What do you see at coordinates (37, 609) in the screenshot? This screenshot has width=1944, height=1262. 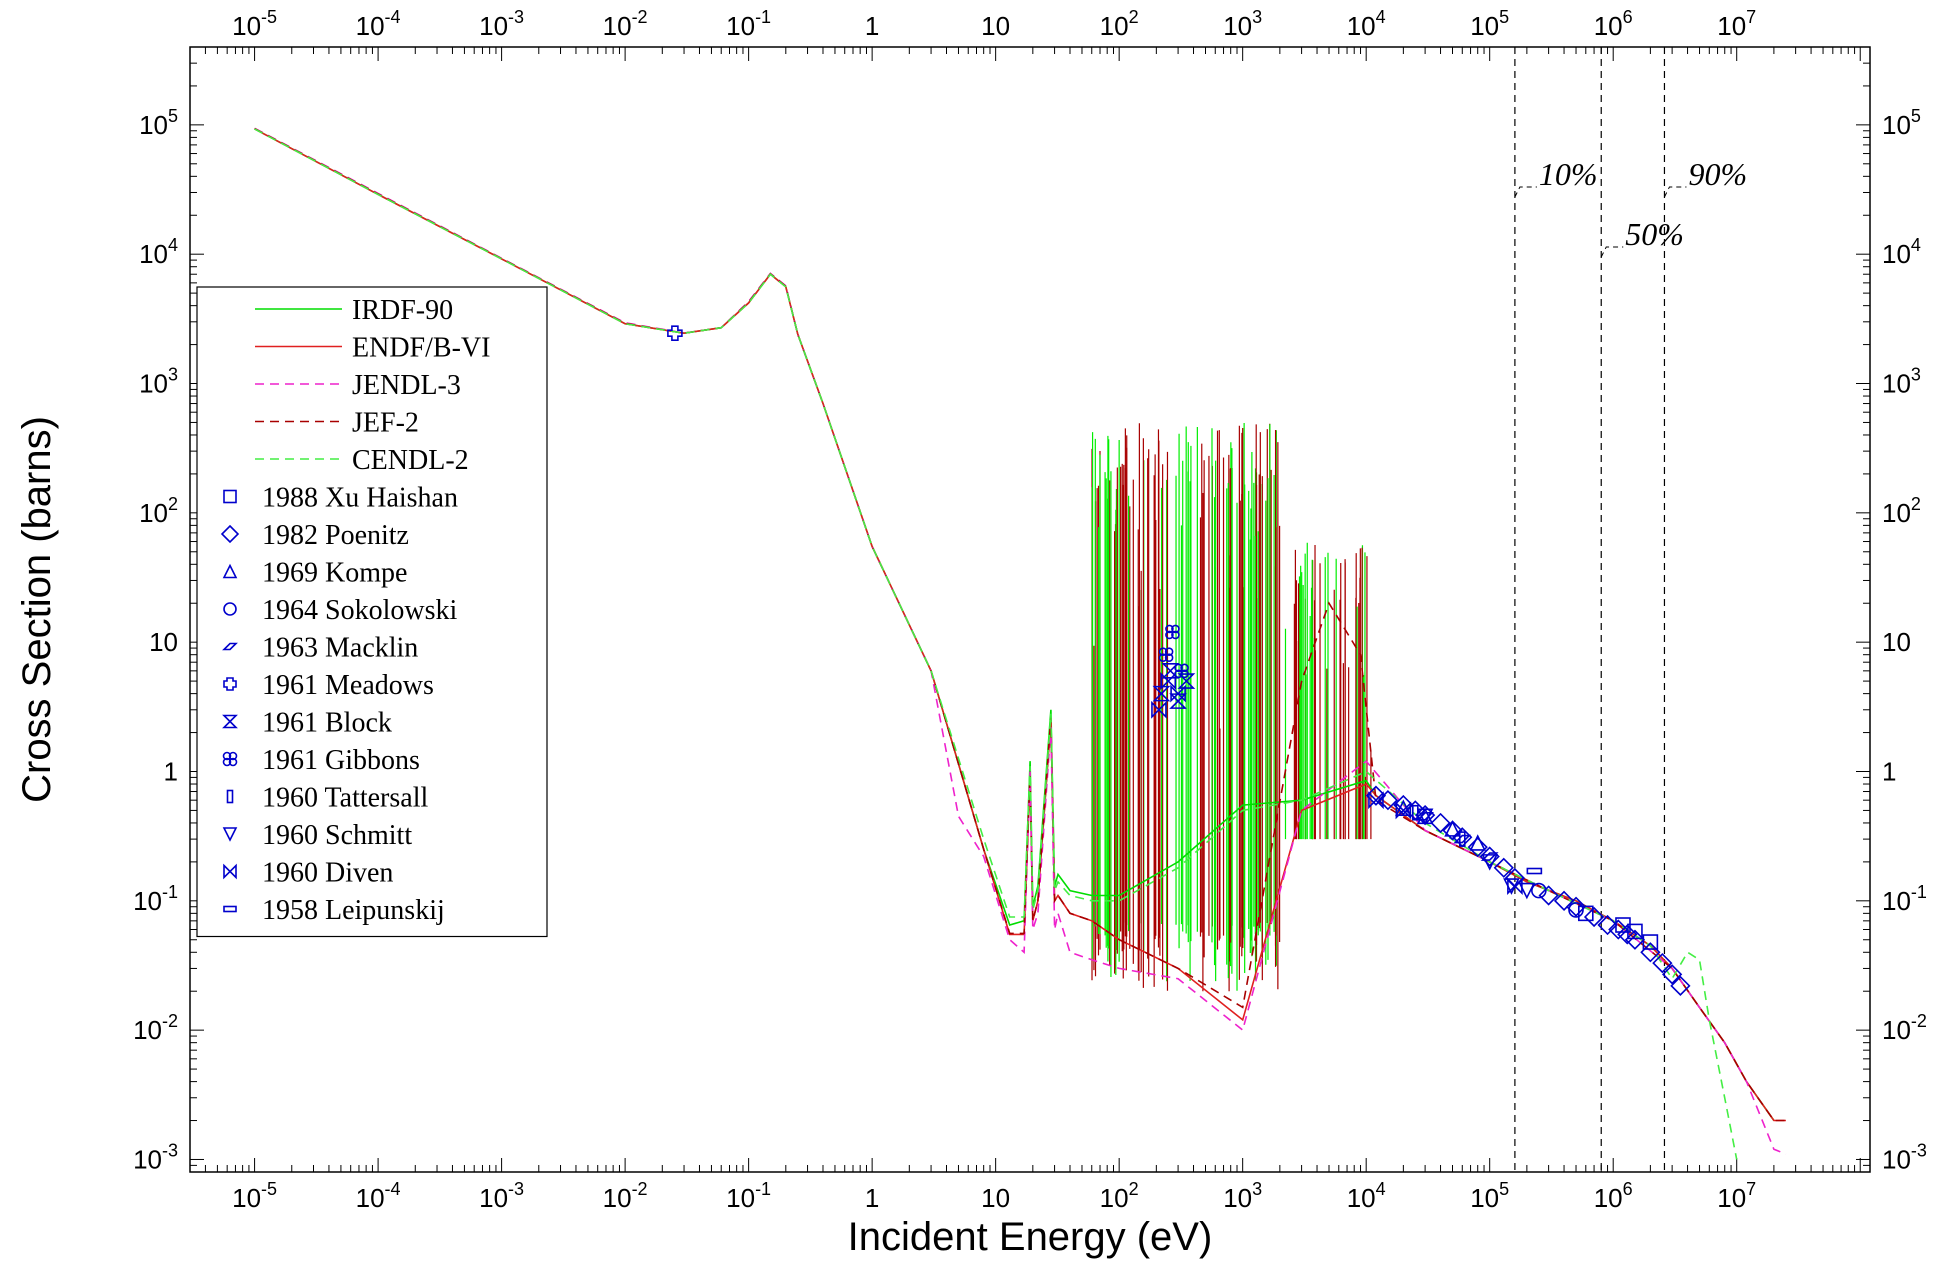 I see `y-axis-title: Cross Section (barns)` at bounding box center [37, 609].